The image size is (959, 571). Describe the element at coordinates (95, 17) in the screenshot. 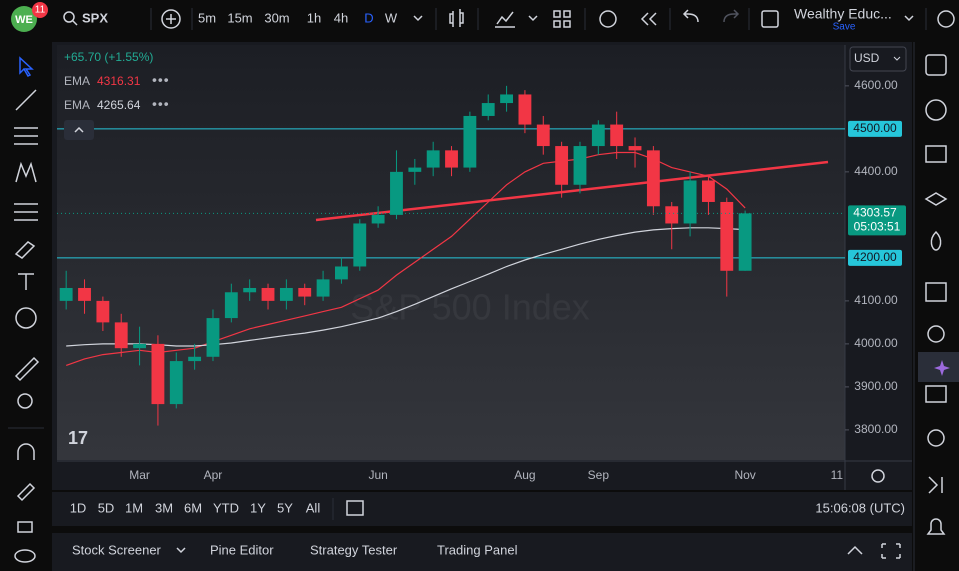

I see `symbol: SPX` at that location.